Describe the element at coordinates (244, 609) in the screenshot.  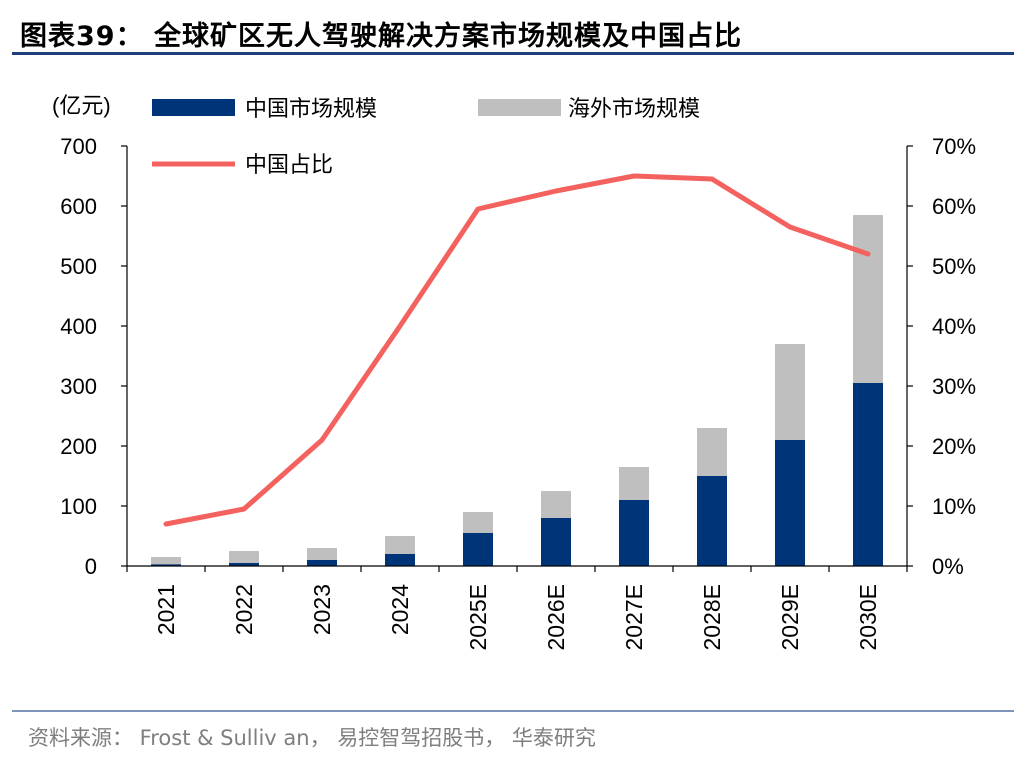
I see `x-tick-label: 2022` at that location.